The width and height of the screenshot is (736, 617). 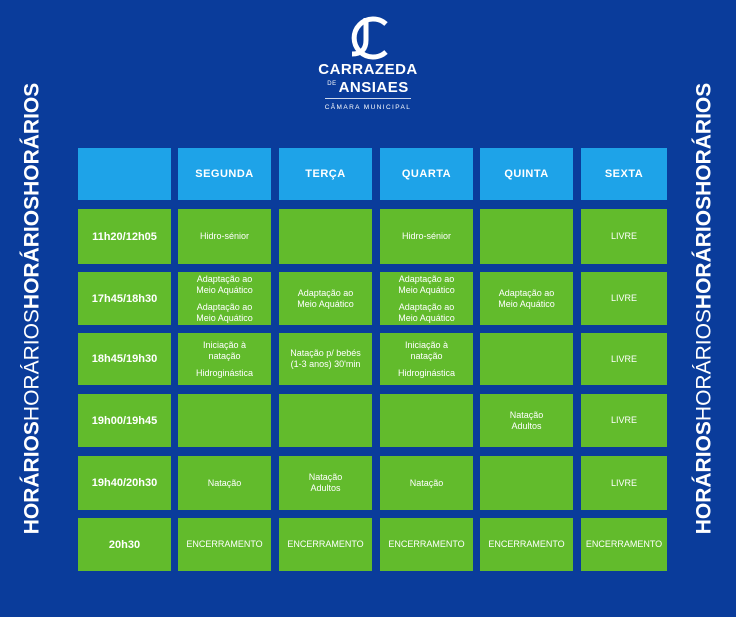 I want to click on day-header-2: TERÇA, so click(x=325, y=174).